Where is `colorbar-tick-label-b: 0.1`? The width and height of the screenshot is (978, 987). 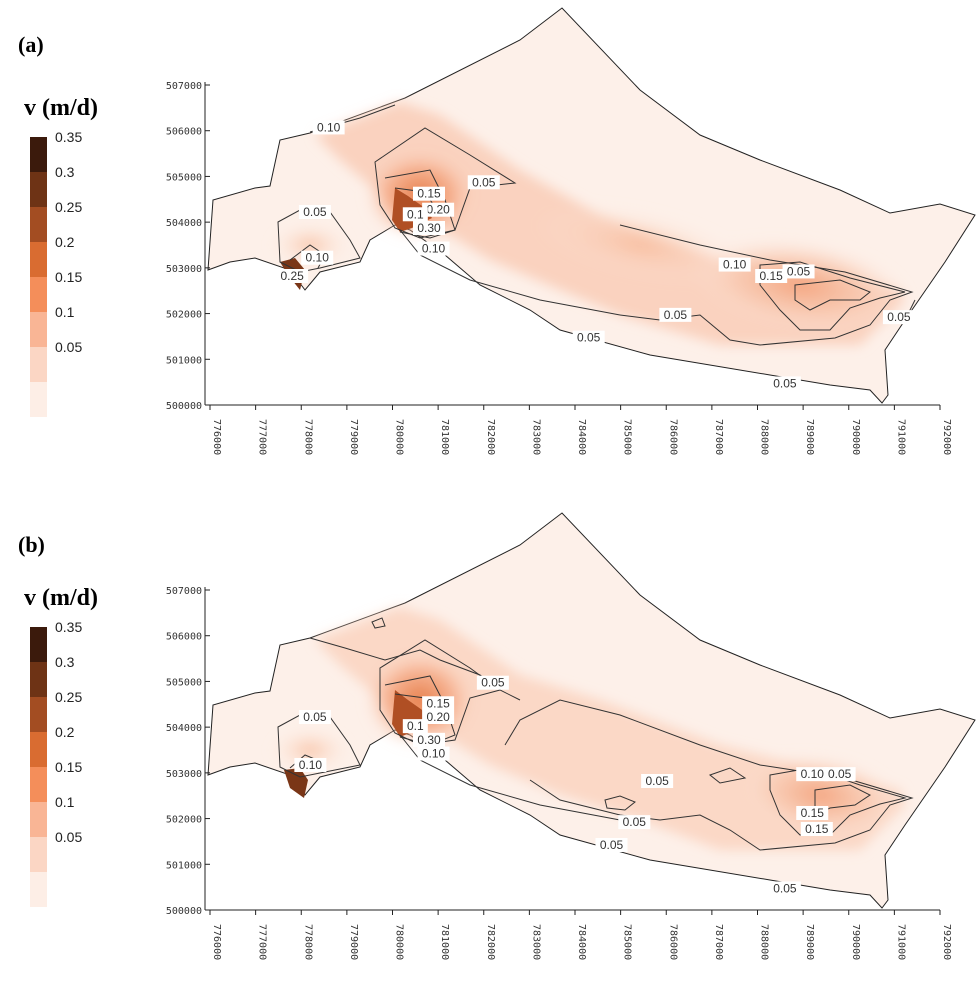
colorbar-tick-label-b: 0.1 is located at coordinates (65, 802).